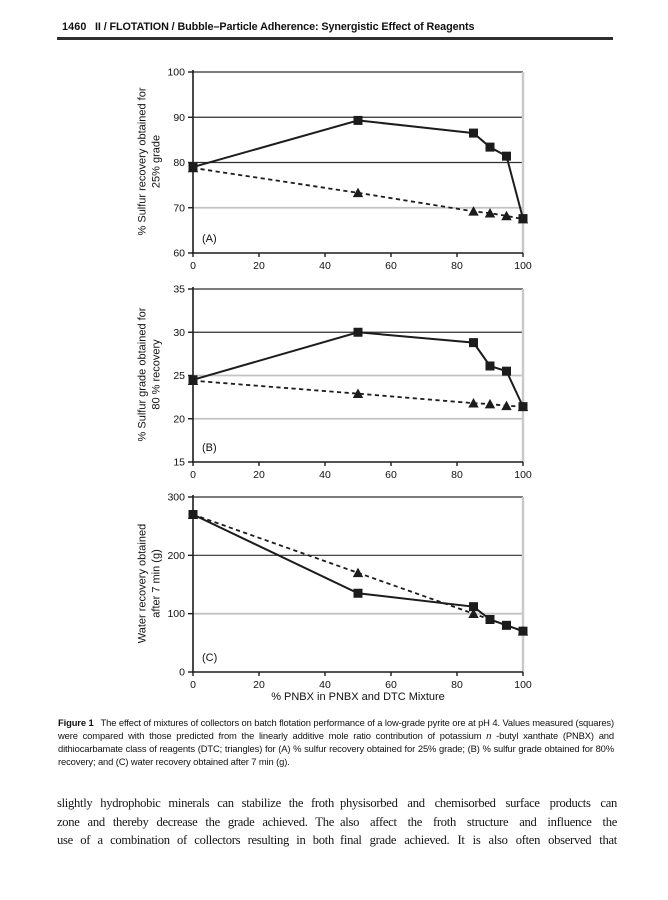 This screenshot has height=900, width=668. What do you see at coordinates (209, 658) in the screenshot?
I see `panel-label: (C)` at bounding box center [209, 658].